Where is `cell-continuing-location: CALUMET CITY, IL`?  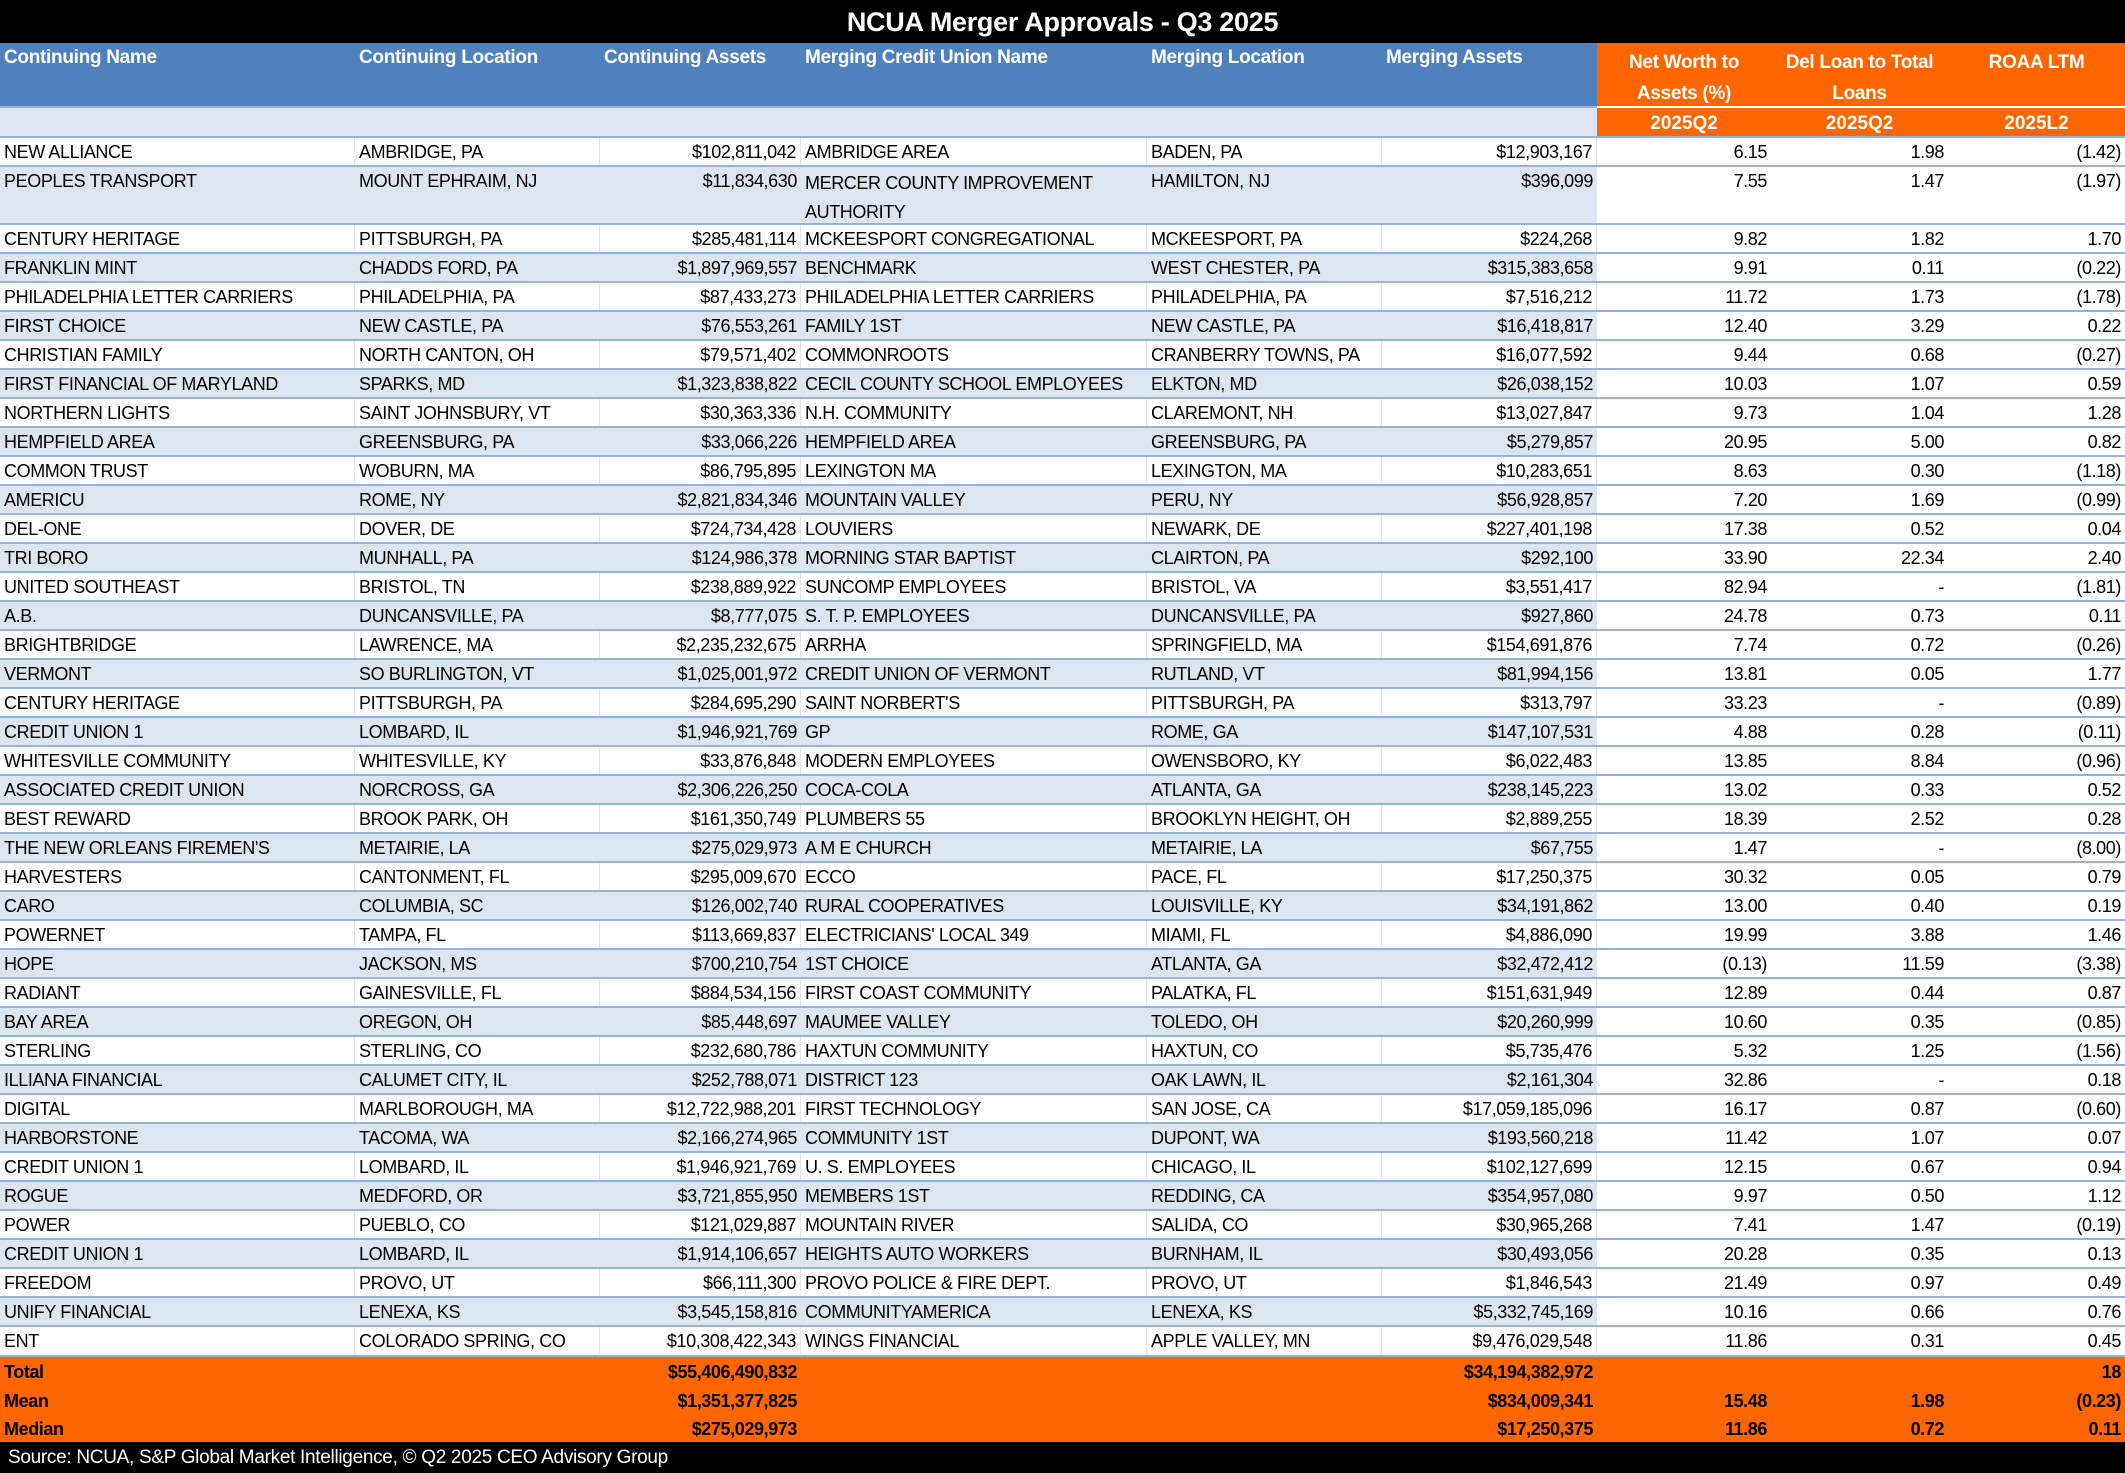
cell-continuing-location: CALUMET CITY, IL is located at coordinates (477, 1079).